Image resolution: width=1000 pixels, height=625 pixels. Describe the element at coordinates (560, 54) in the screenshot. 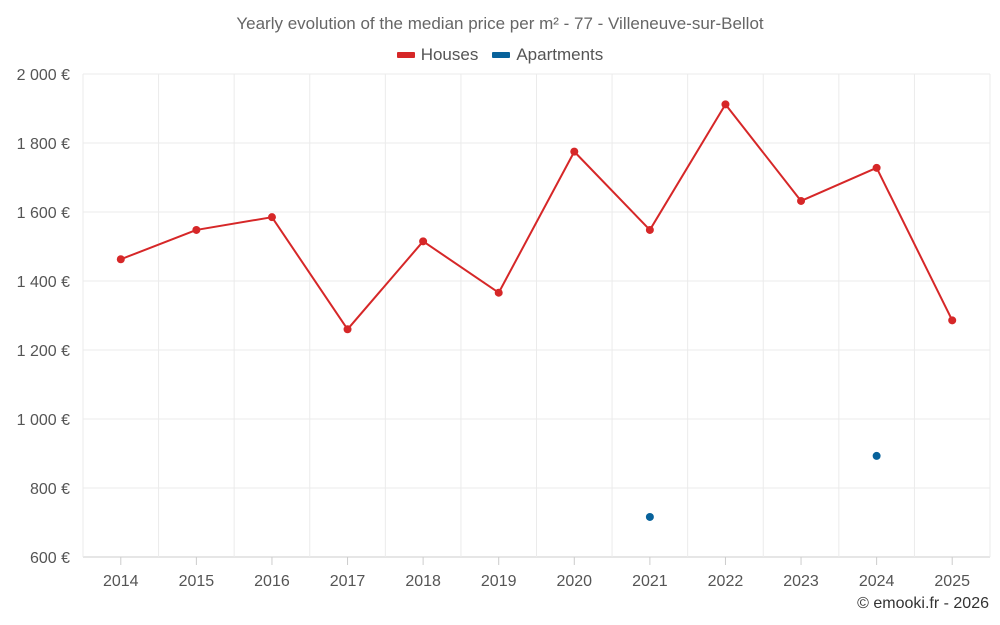

I see `legend-label-apartments: Apartments` at that location.